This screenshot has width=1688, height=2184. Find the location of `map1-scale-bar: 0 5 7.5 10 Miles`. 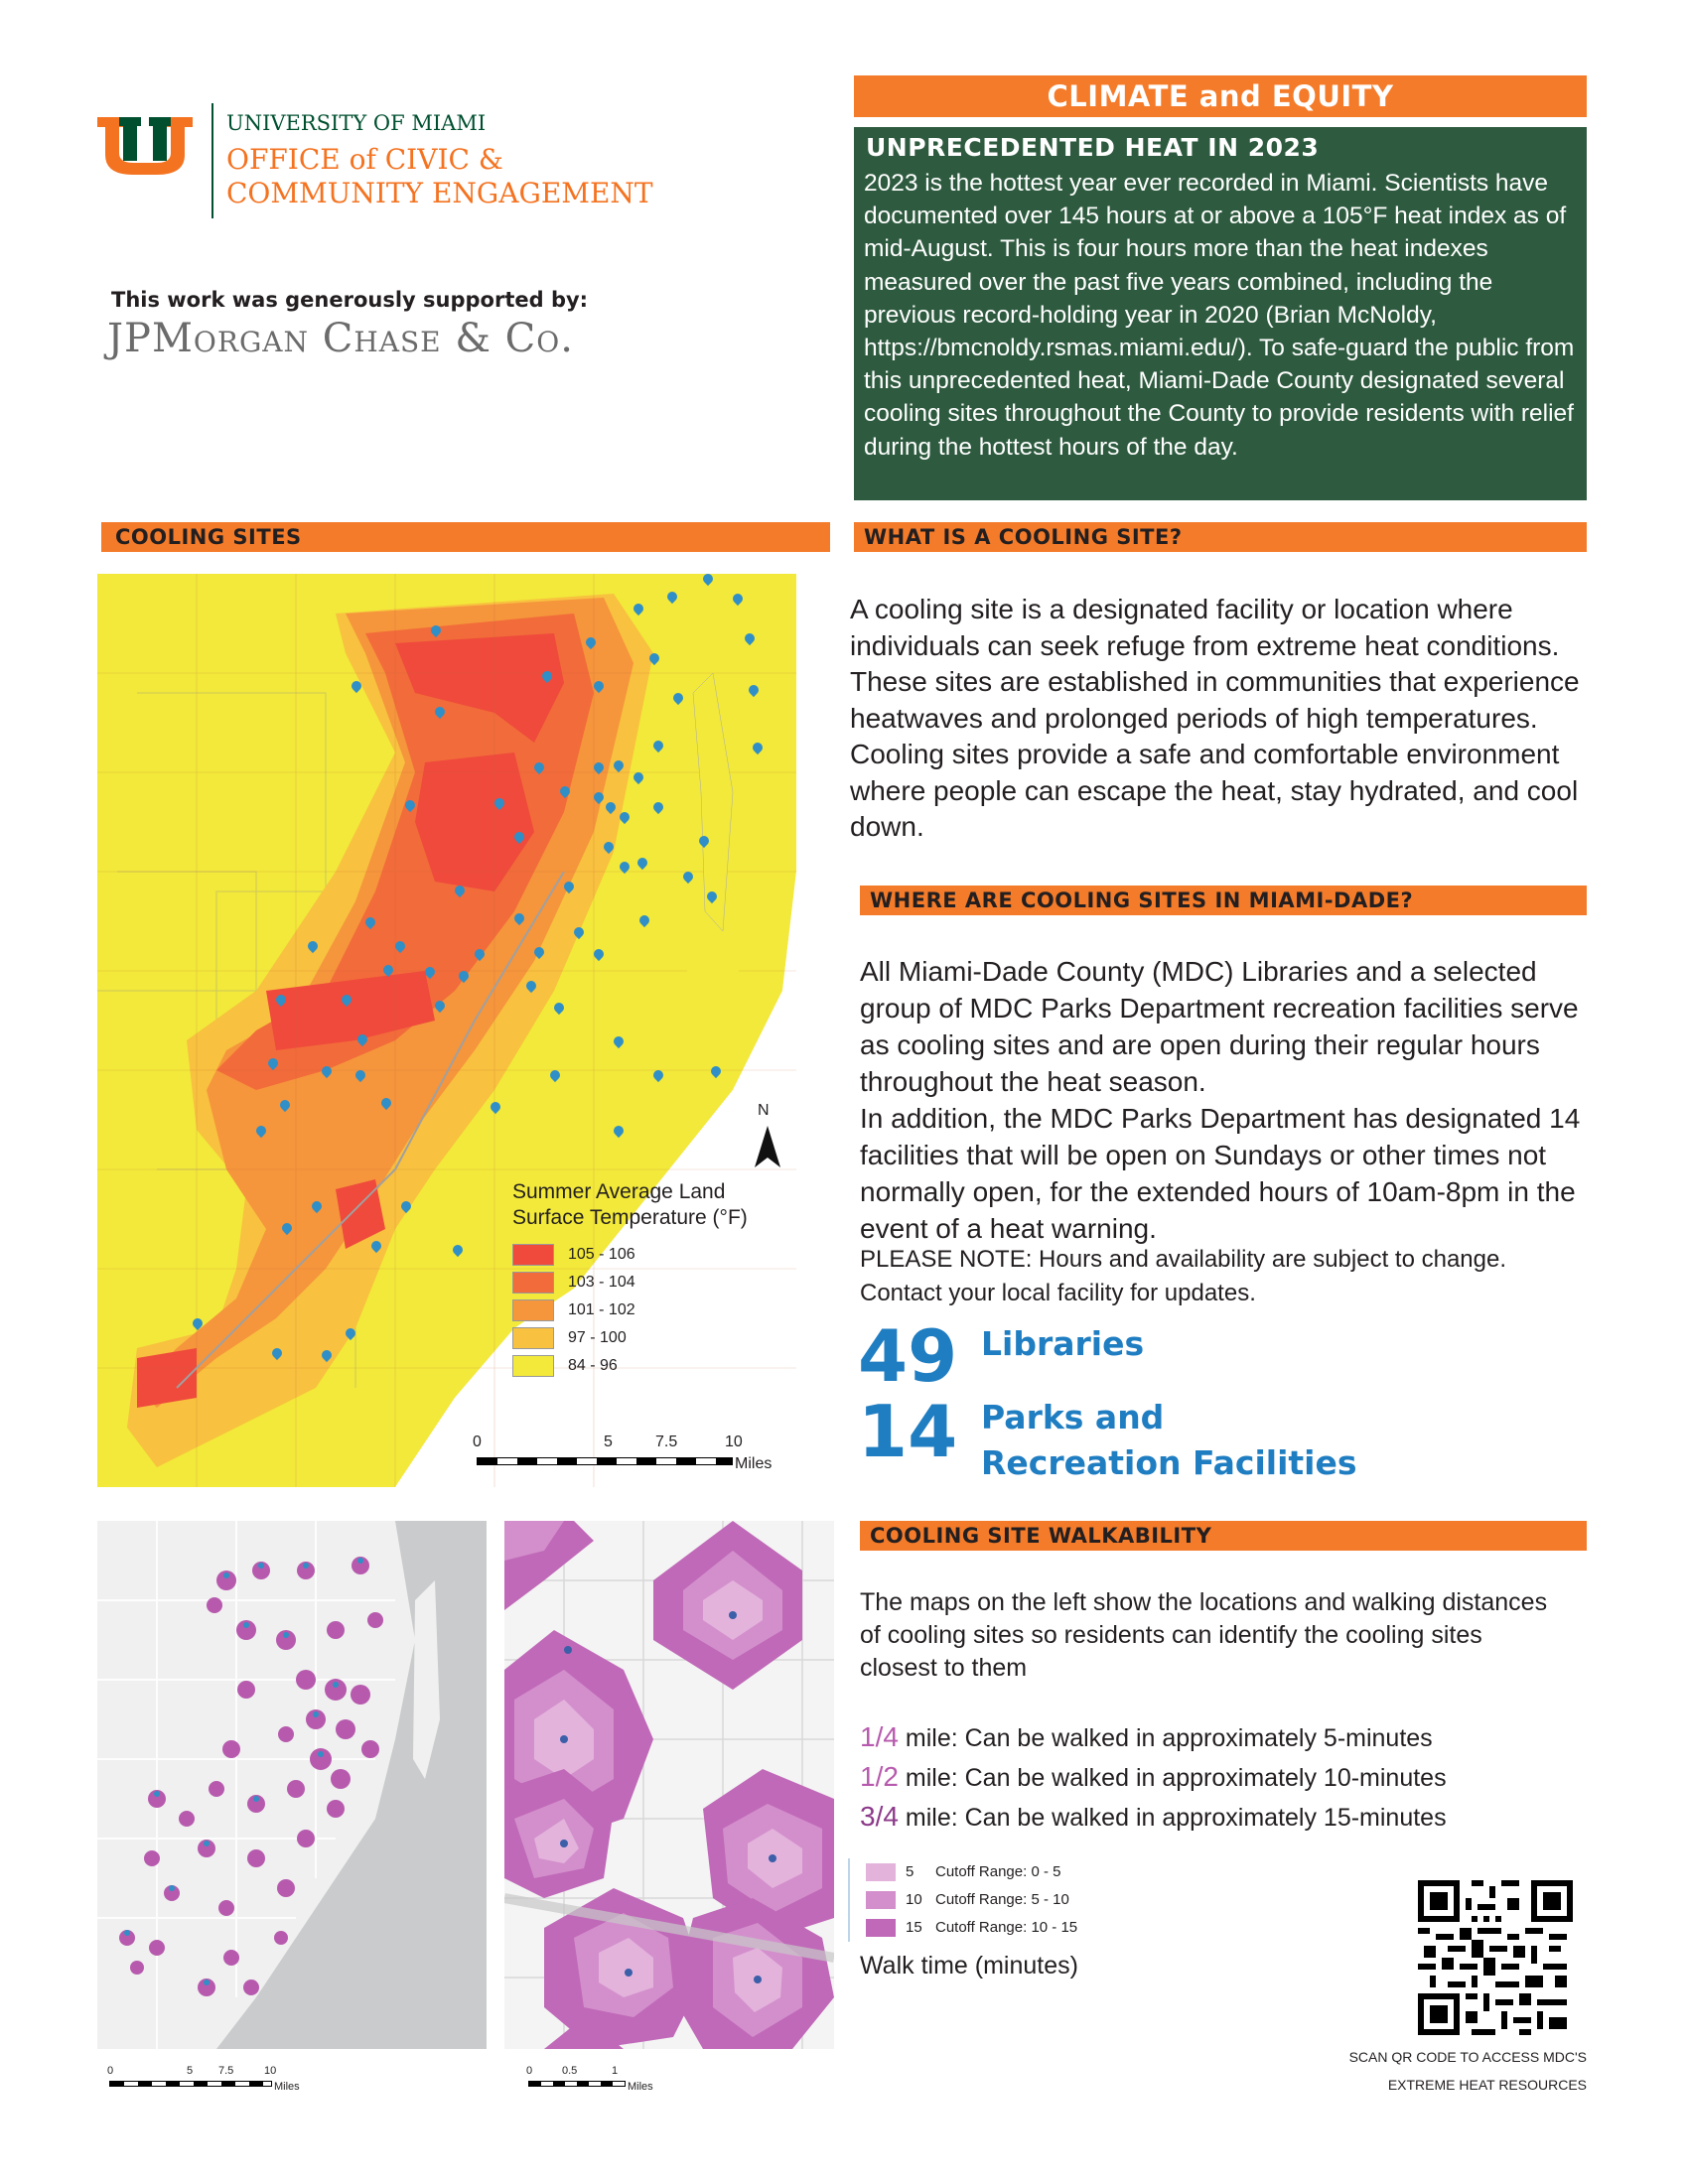

map1-scale-bar: 0 5 7.5 10 Miles is located at coordinates (206, 2082).